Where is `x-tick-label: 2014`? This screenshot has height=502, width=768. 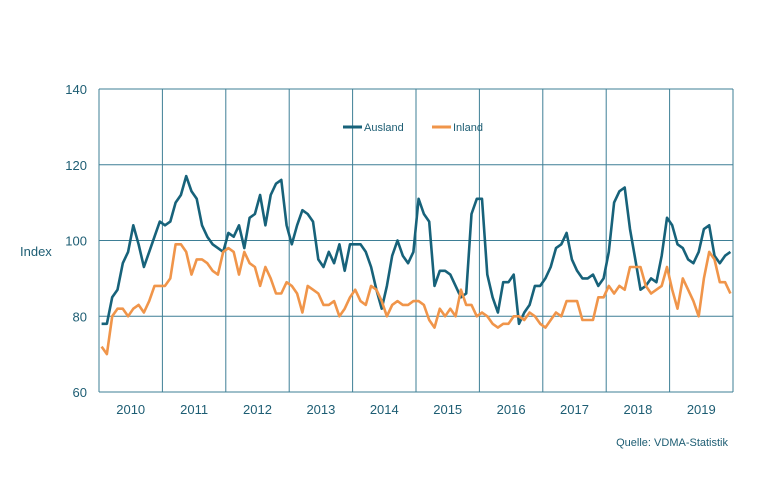 x-tick-label: 2014 is located at coordinates (384, 409).